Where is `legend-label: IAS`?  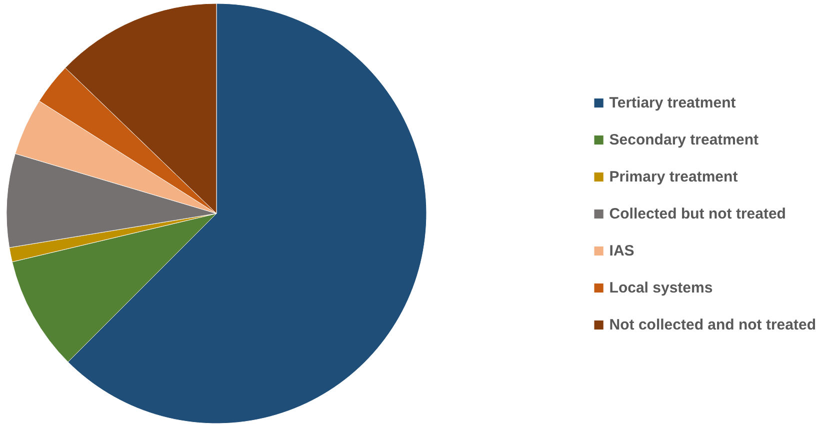 legend-label: IAS is located at coordinates (621, 250).